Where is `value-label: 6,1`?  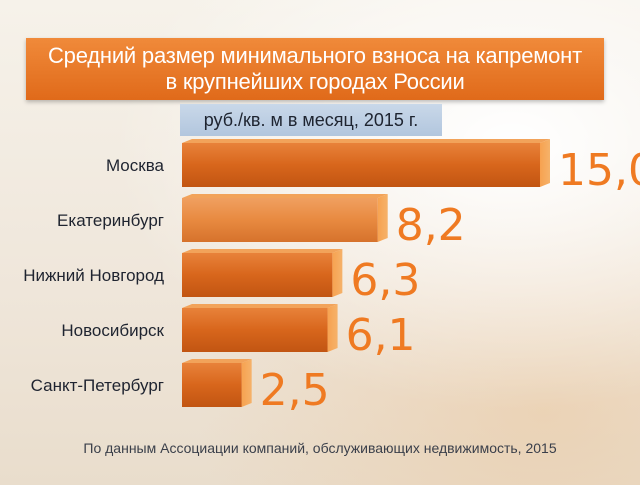
value-label: 6,1 is located at coordinates (381, 335).